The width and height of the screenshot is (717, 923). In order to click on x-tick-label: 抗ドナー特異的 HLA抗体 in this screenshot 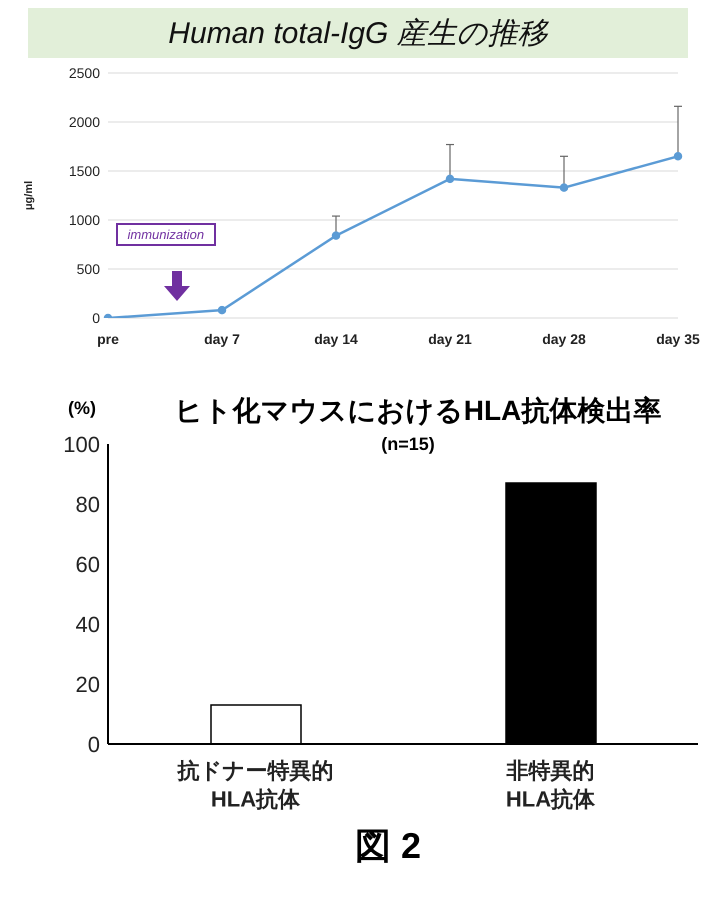, I will do `click(255, 785)`.